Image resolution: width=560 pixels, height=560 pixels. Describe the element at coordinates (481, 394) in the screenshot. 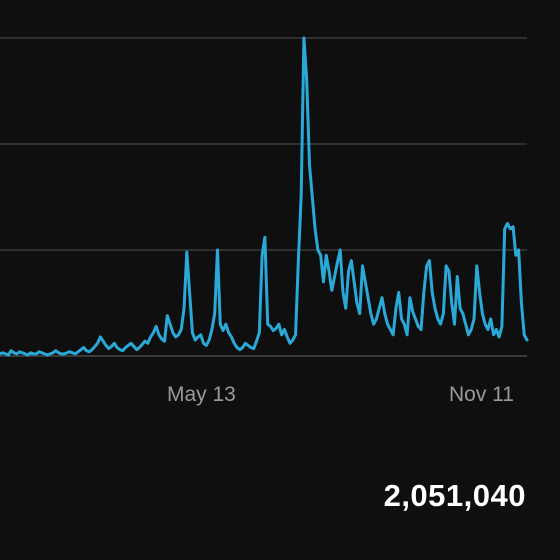

I see `x-tick-label-nov-11: Nov 11` at that location.